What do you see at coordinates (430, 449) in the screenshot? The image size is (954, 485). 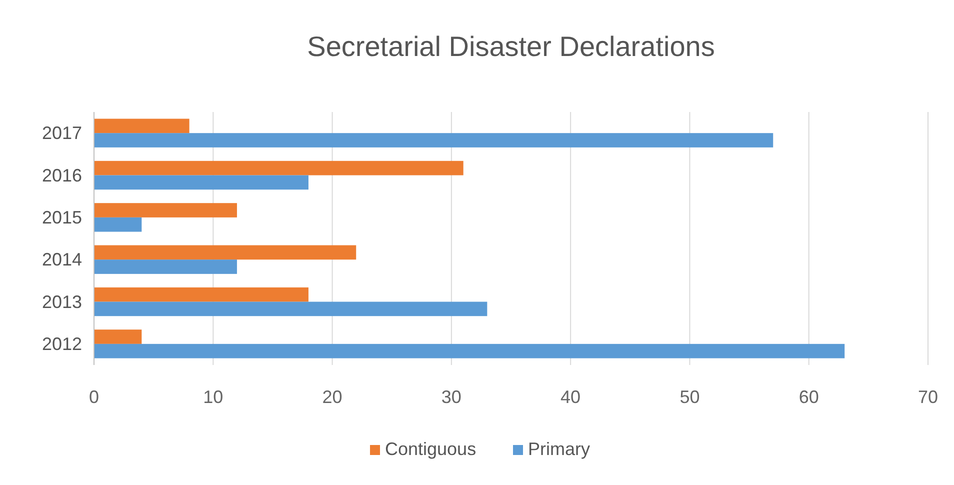 I see `legend-label: Contiguous` at bounding box center [430, 449].